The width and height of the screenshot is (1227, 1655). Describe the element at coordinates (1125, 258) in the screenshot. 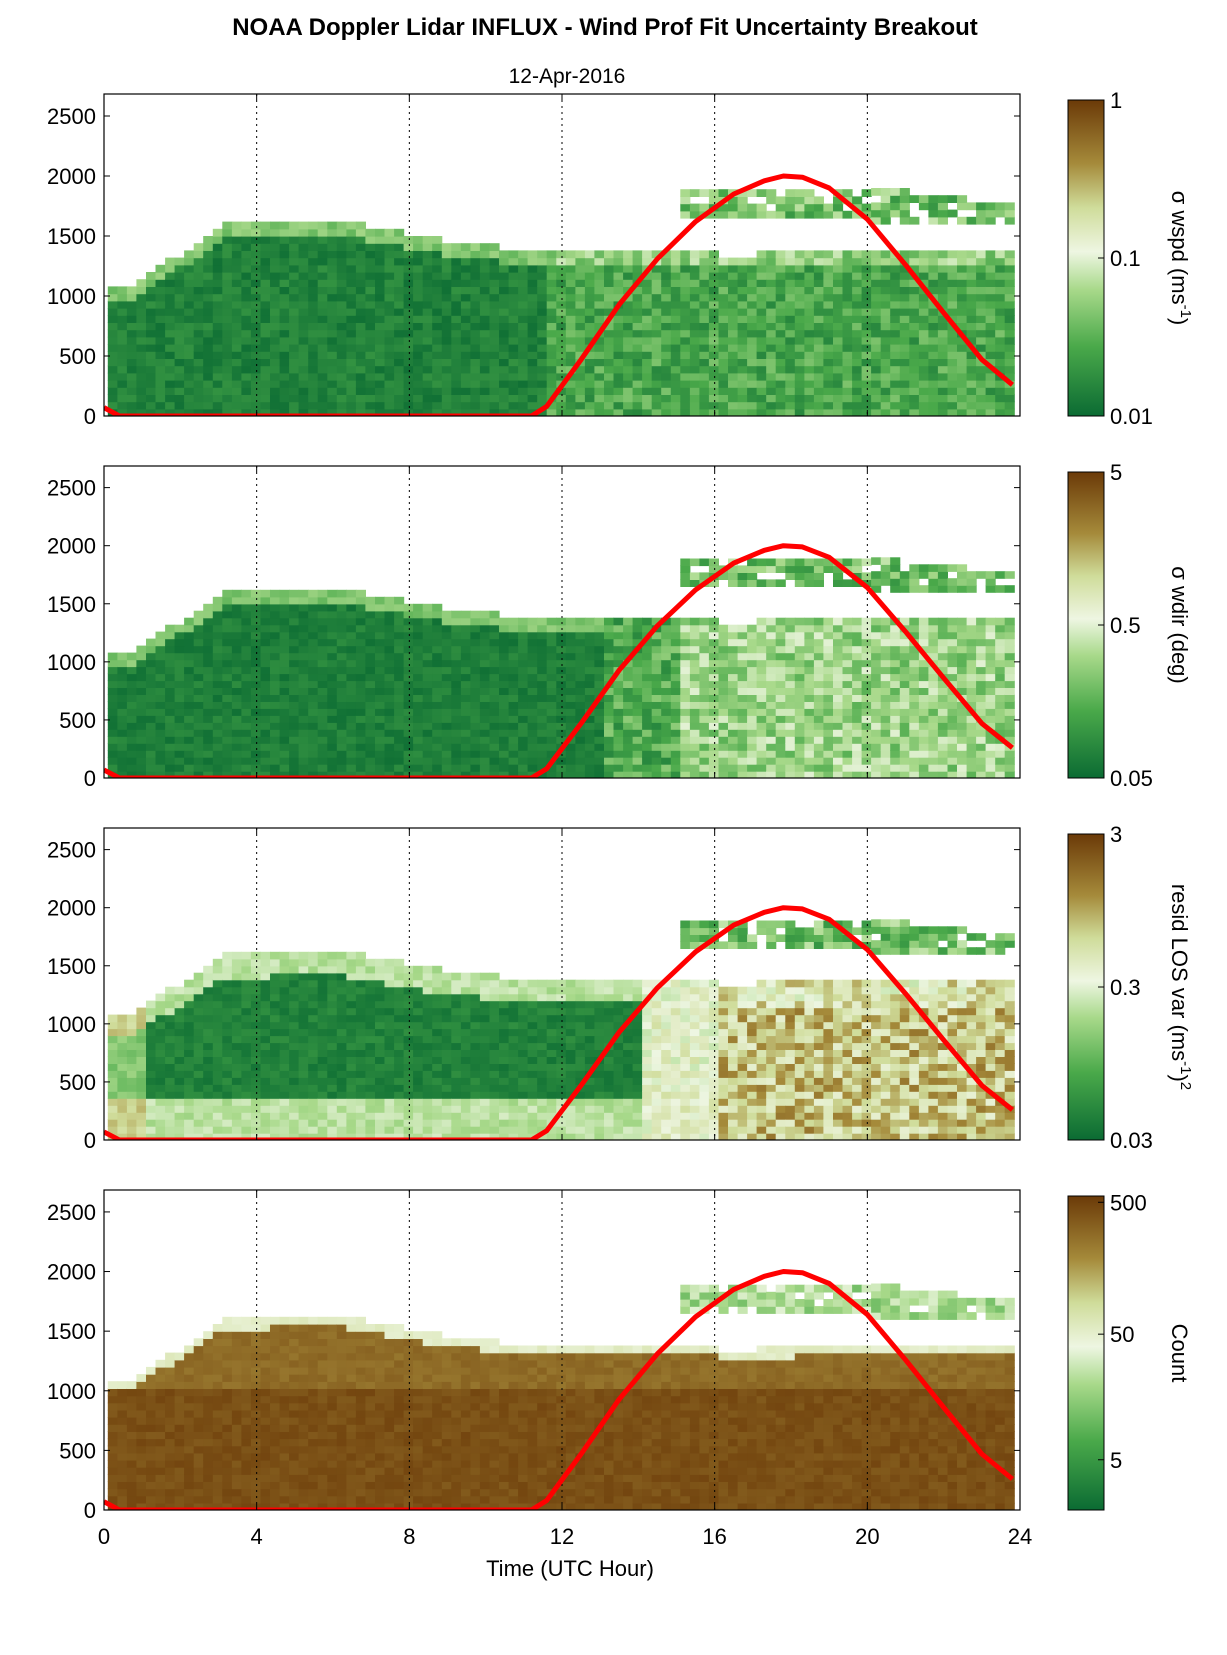

I see `colorbar-tick-label: 0.1` at that location.